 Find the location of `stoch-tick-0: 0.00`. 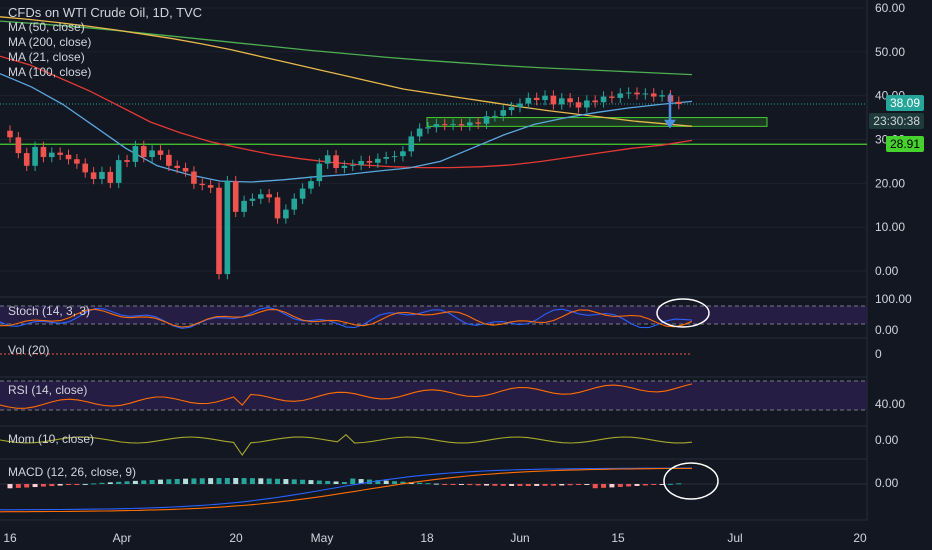

stoch-tick-0: 0.00 is located at coordinates (887, 330).